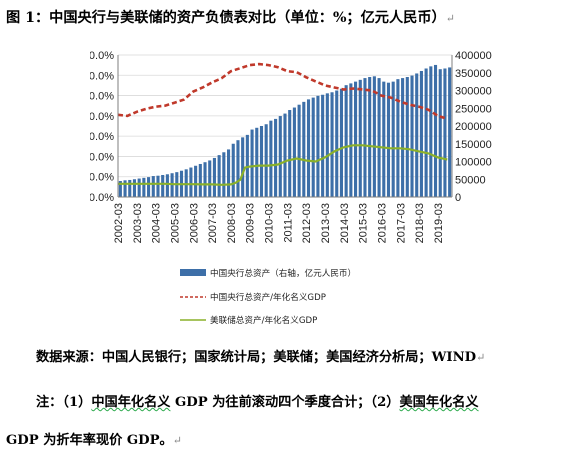  What do you see at coordinates (268, 297) in the screenshot?
I see `legend-label: 中国央行总资产/年化名义GDP` at bounding box center [268, 297].